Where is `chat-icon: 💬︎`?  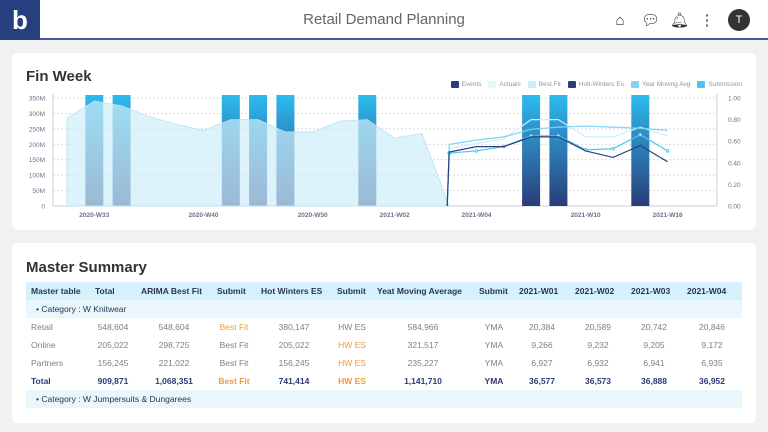 chat-icon: 💬︎ is located at coordinates (651, 20).